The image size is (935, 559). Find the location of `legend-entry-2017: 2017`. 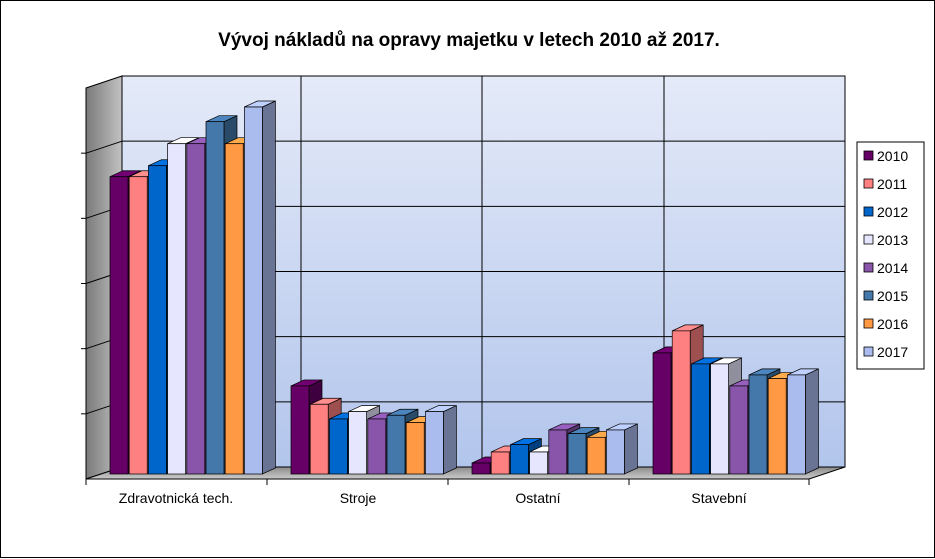

legend-entry-2017: 2017 is located at coordinates (885, 352).